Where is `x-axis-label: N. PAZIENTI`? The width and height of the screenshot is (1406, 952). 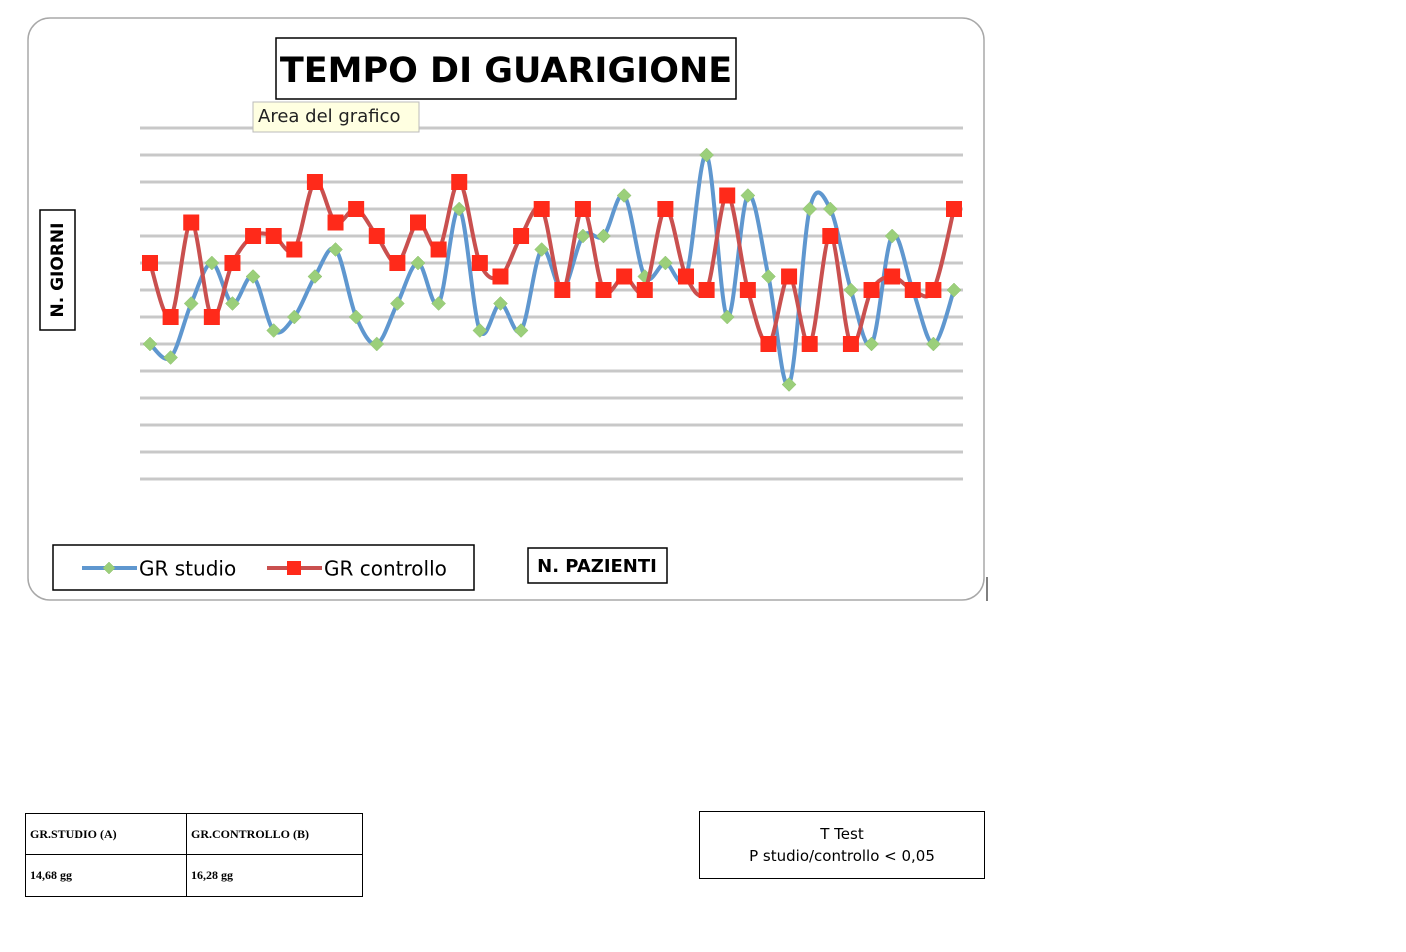 x-axis-label: N. PAZIENTI is located at coordinates (597, 566).